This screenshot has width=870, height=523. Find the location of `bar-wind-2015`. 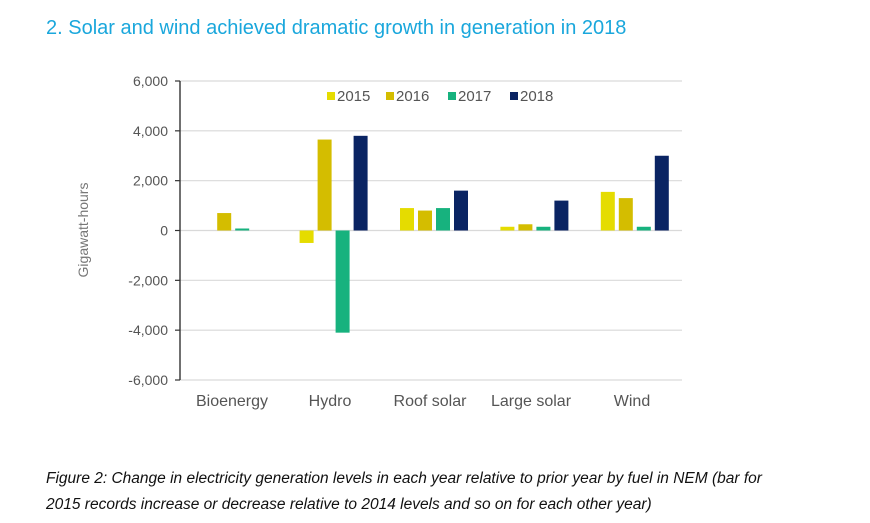

bar-wind-2015 is located at coordinates (607, 211).